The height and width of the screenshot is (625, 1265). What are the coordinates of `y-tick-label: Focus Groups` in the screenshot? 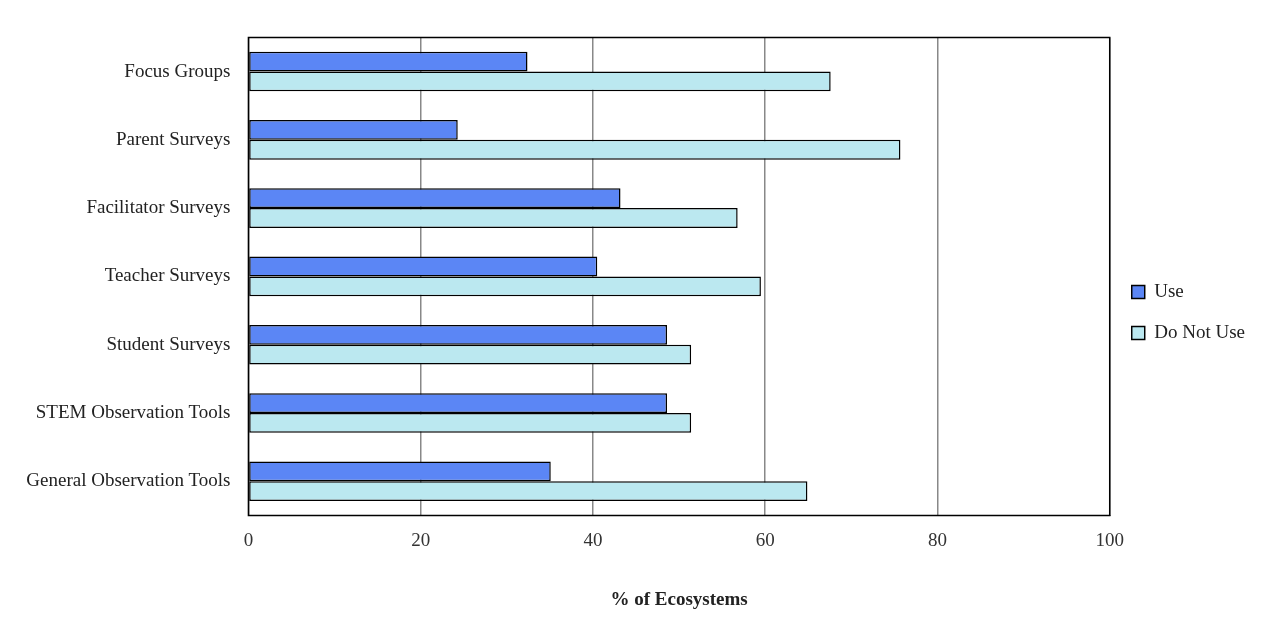 It's located at (177, 70).